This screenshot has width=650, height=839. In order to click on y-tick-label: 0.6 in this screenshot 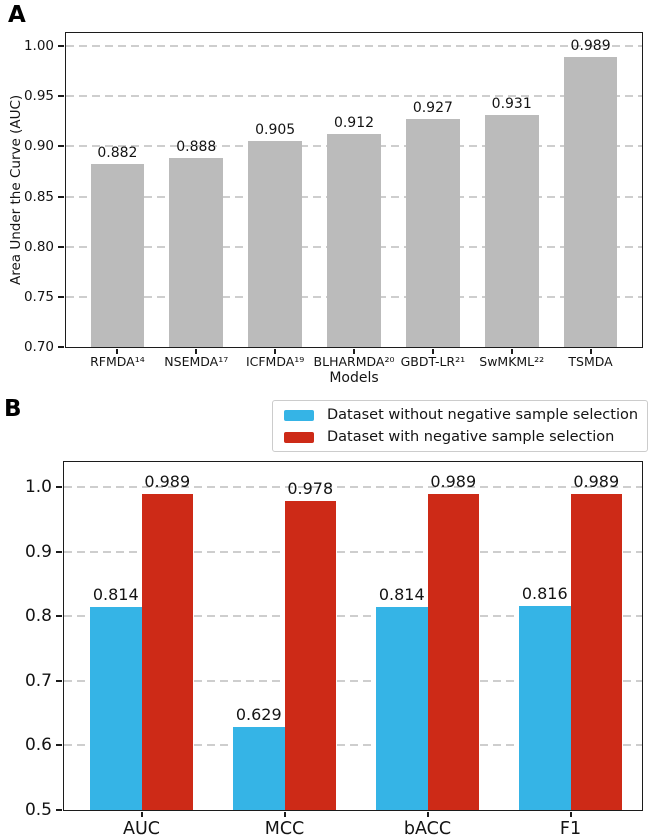, I will do `click(38, 745)`.